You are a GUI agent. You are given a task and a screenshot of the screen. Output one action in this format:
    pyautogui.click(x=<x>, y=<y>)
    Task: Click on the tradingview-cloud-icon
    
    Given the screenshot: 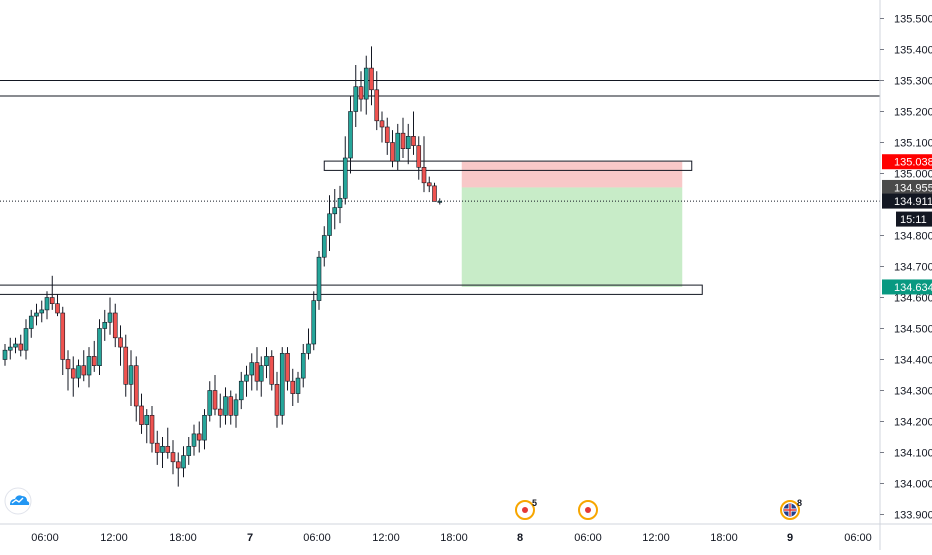 What is the action you would take?
    pyautogui.click(x=18, y=501)
    